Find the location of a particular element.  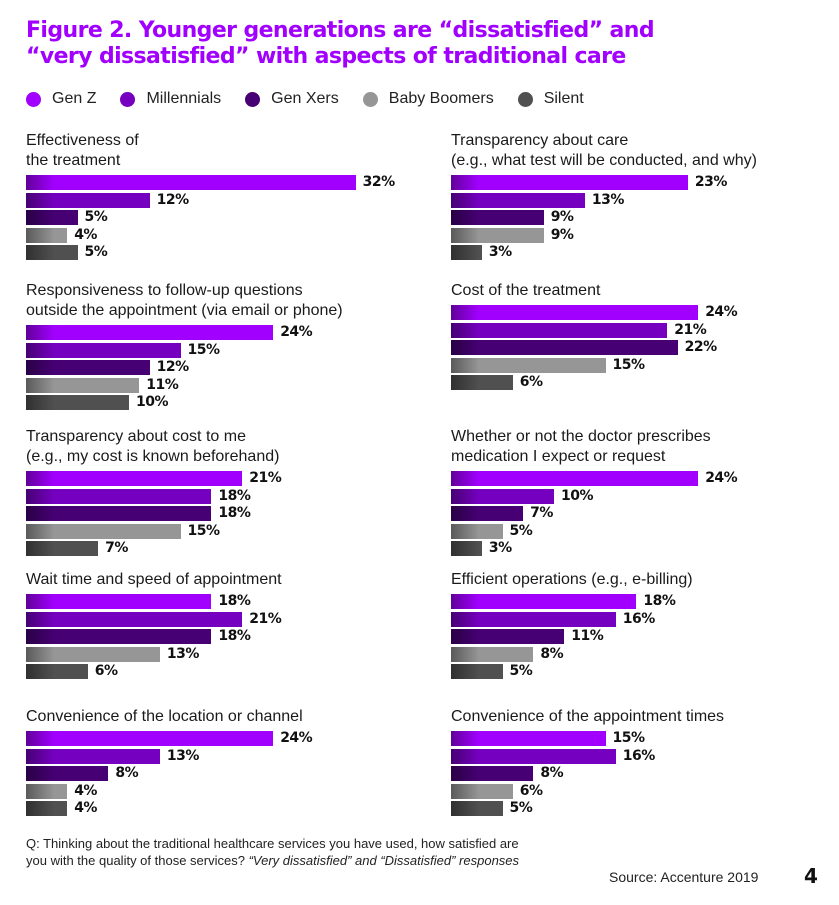

bar-value-label: 9% is located at coordinates (562, 217).